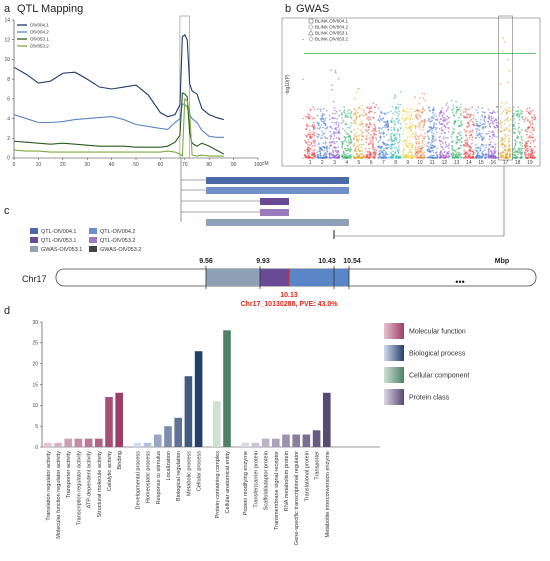 Image resolution: width=550 pixels, height=561 pixels. I want to click on gwas-y-label: -log10(P), so click(288, 84).